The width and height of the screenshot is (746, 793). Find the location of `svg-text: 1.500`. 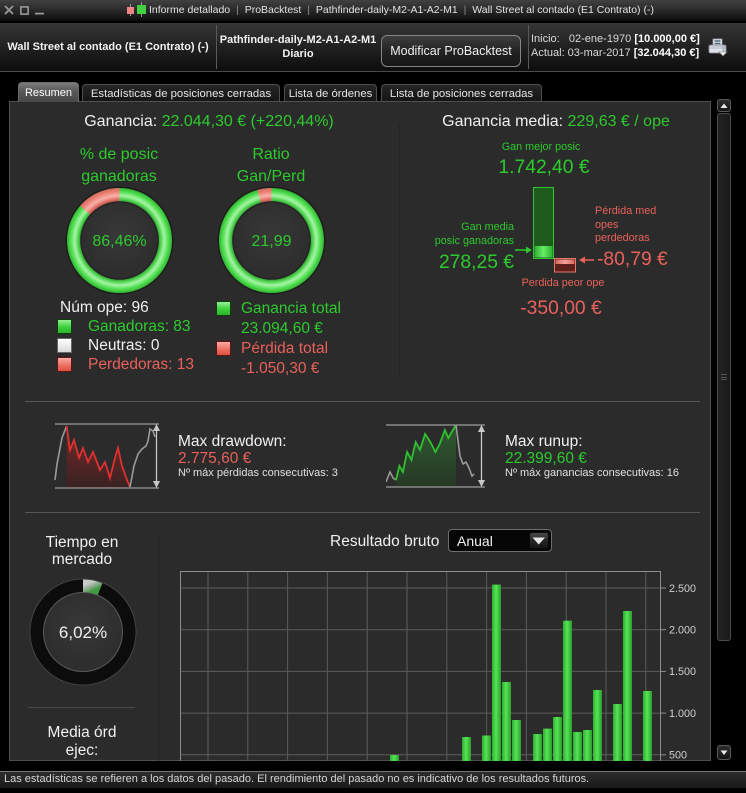

svg-text: 1.500 is located at coordinates (682, 672).